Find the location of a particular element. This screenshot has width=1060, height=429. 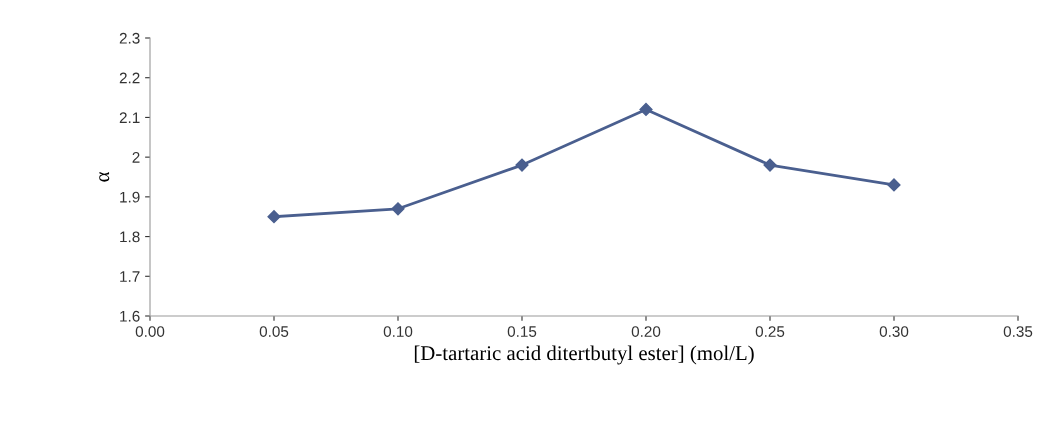

x-tick-label: 0.00 is located at coordinates (150, 331).